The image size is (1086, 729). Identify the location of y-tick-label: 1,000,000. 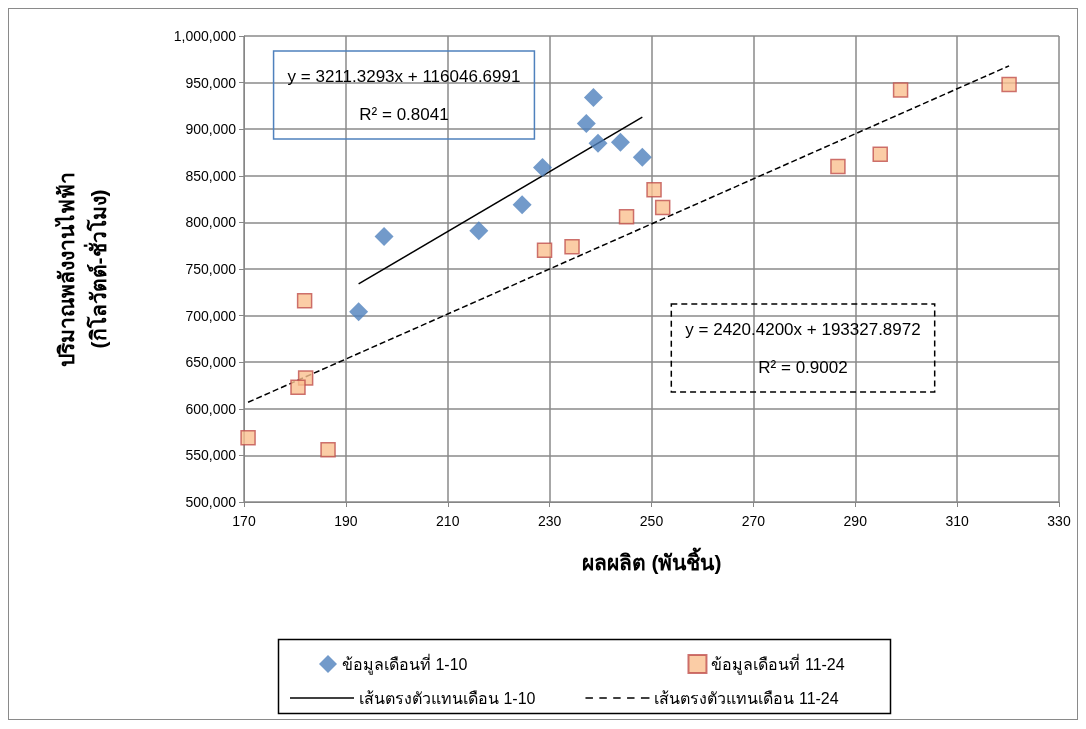
(205, 36).